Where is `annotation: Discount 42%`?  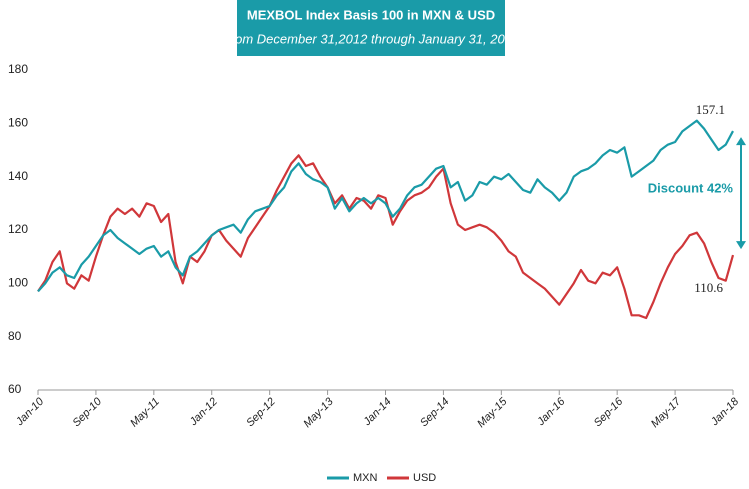
annotation: Discount 42% is located at coordinates (691, 188).